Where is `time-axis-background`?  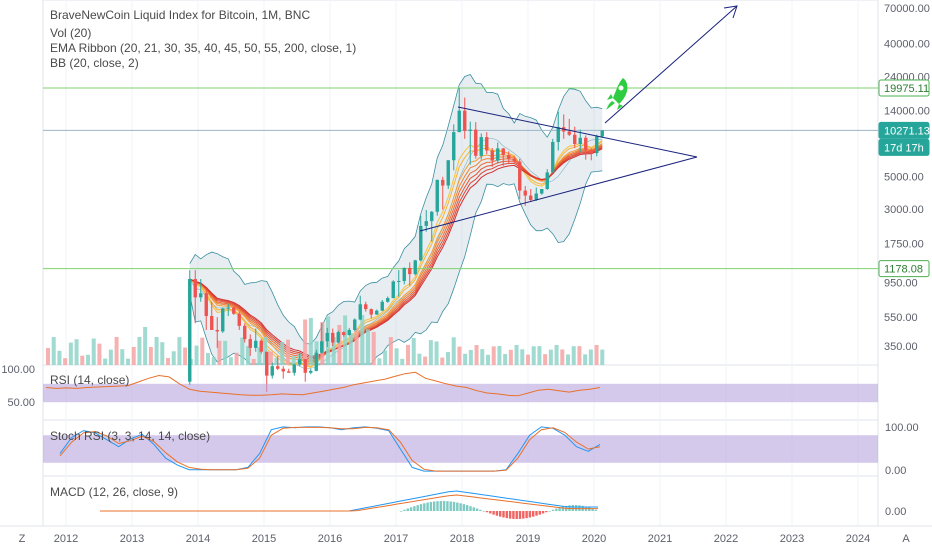 time-axis-background is located at coordinates (466, 538).